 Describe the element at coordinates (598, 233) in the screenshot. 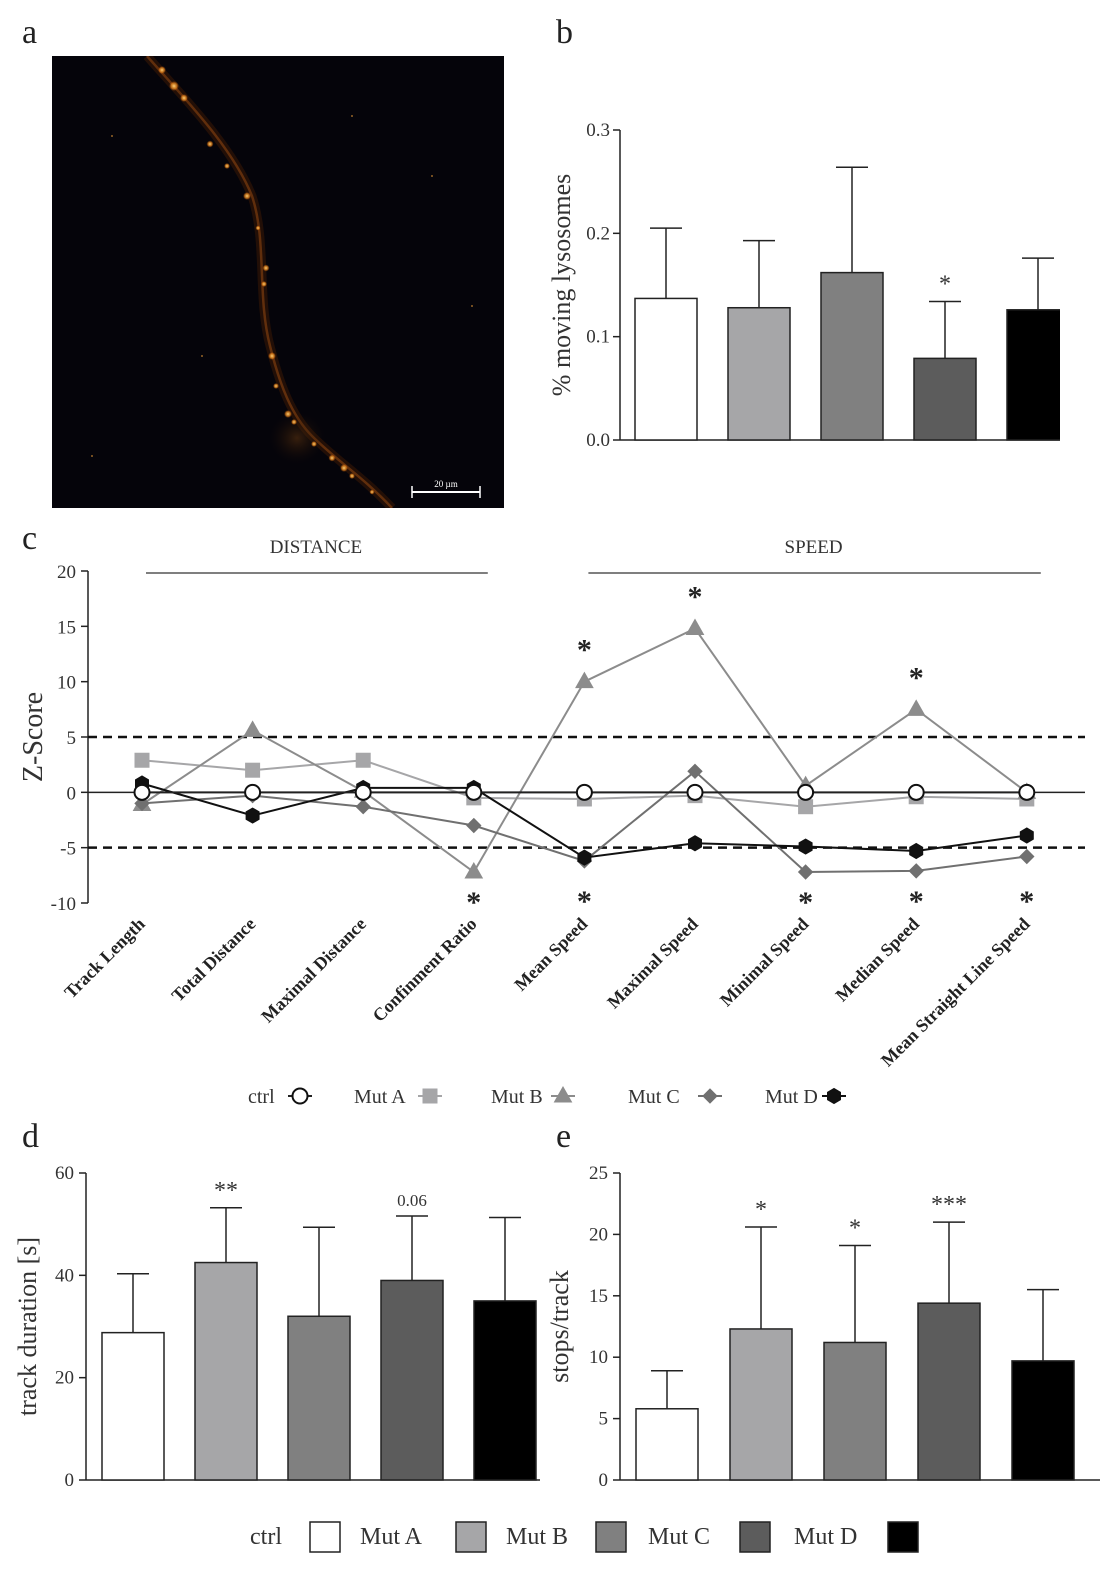

I see `y-tick-label: 0.2` at that location.